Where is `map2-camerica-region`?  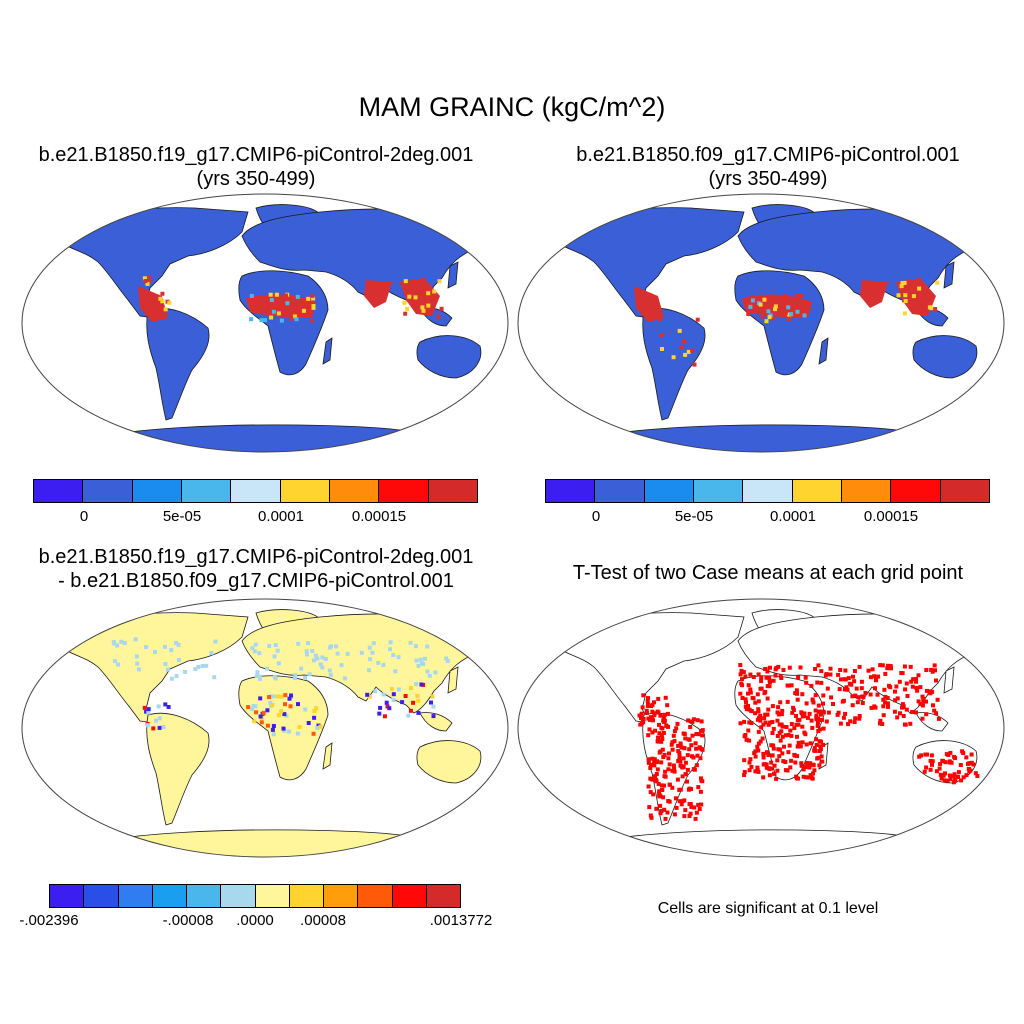 map2-camerica-region is located at coordinates (649, 304).